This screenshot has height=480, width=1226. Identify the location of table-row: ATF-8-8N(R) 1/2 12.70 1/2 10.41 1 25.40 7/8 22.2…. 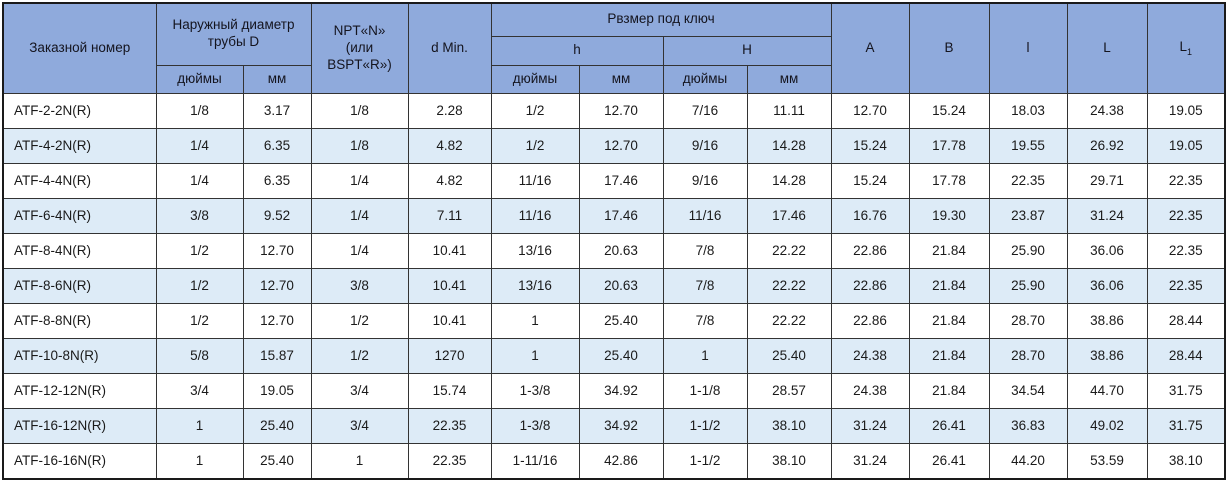
(614, 320).